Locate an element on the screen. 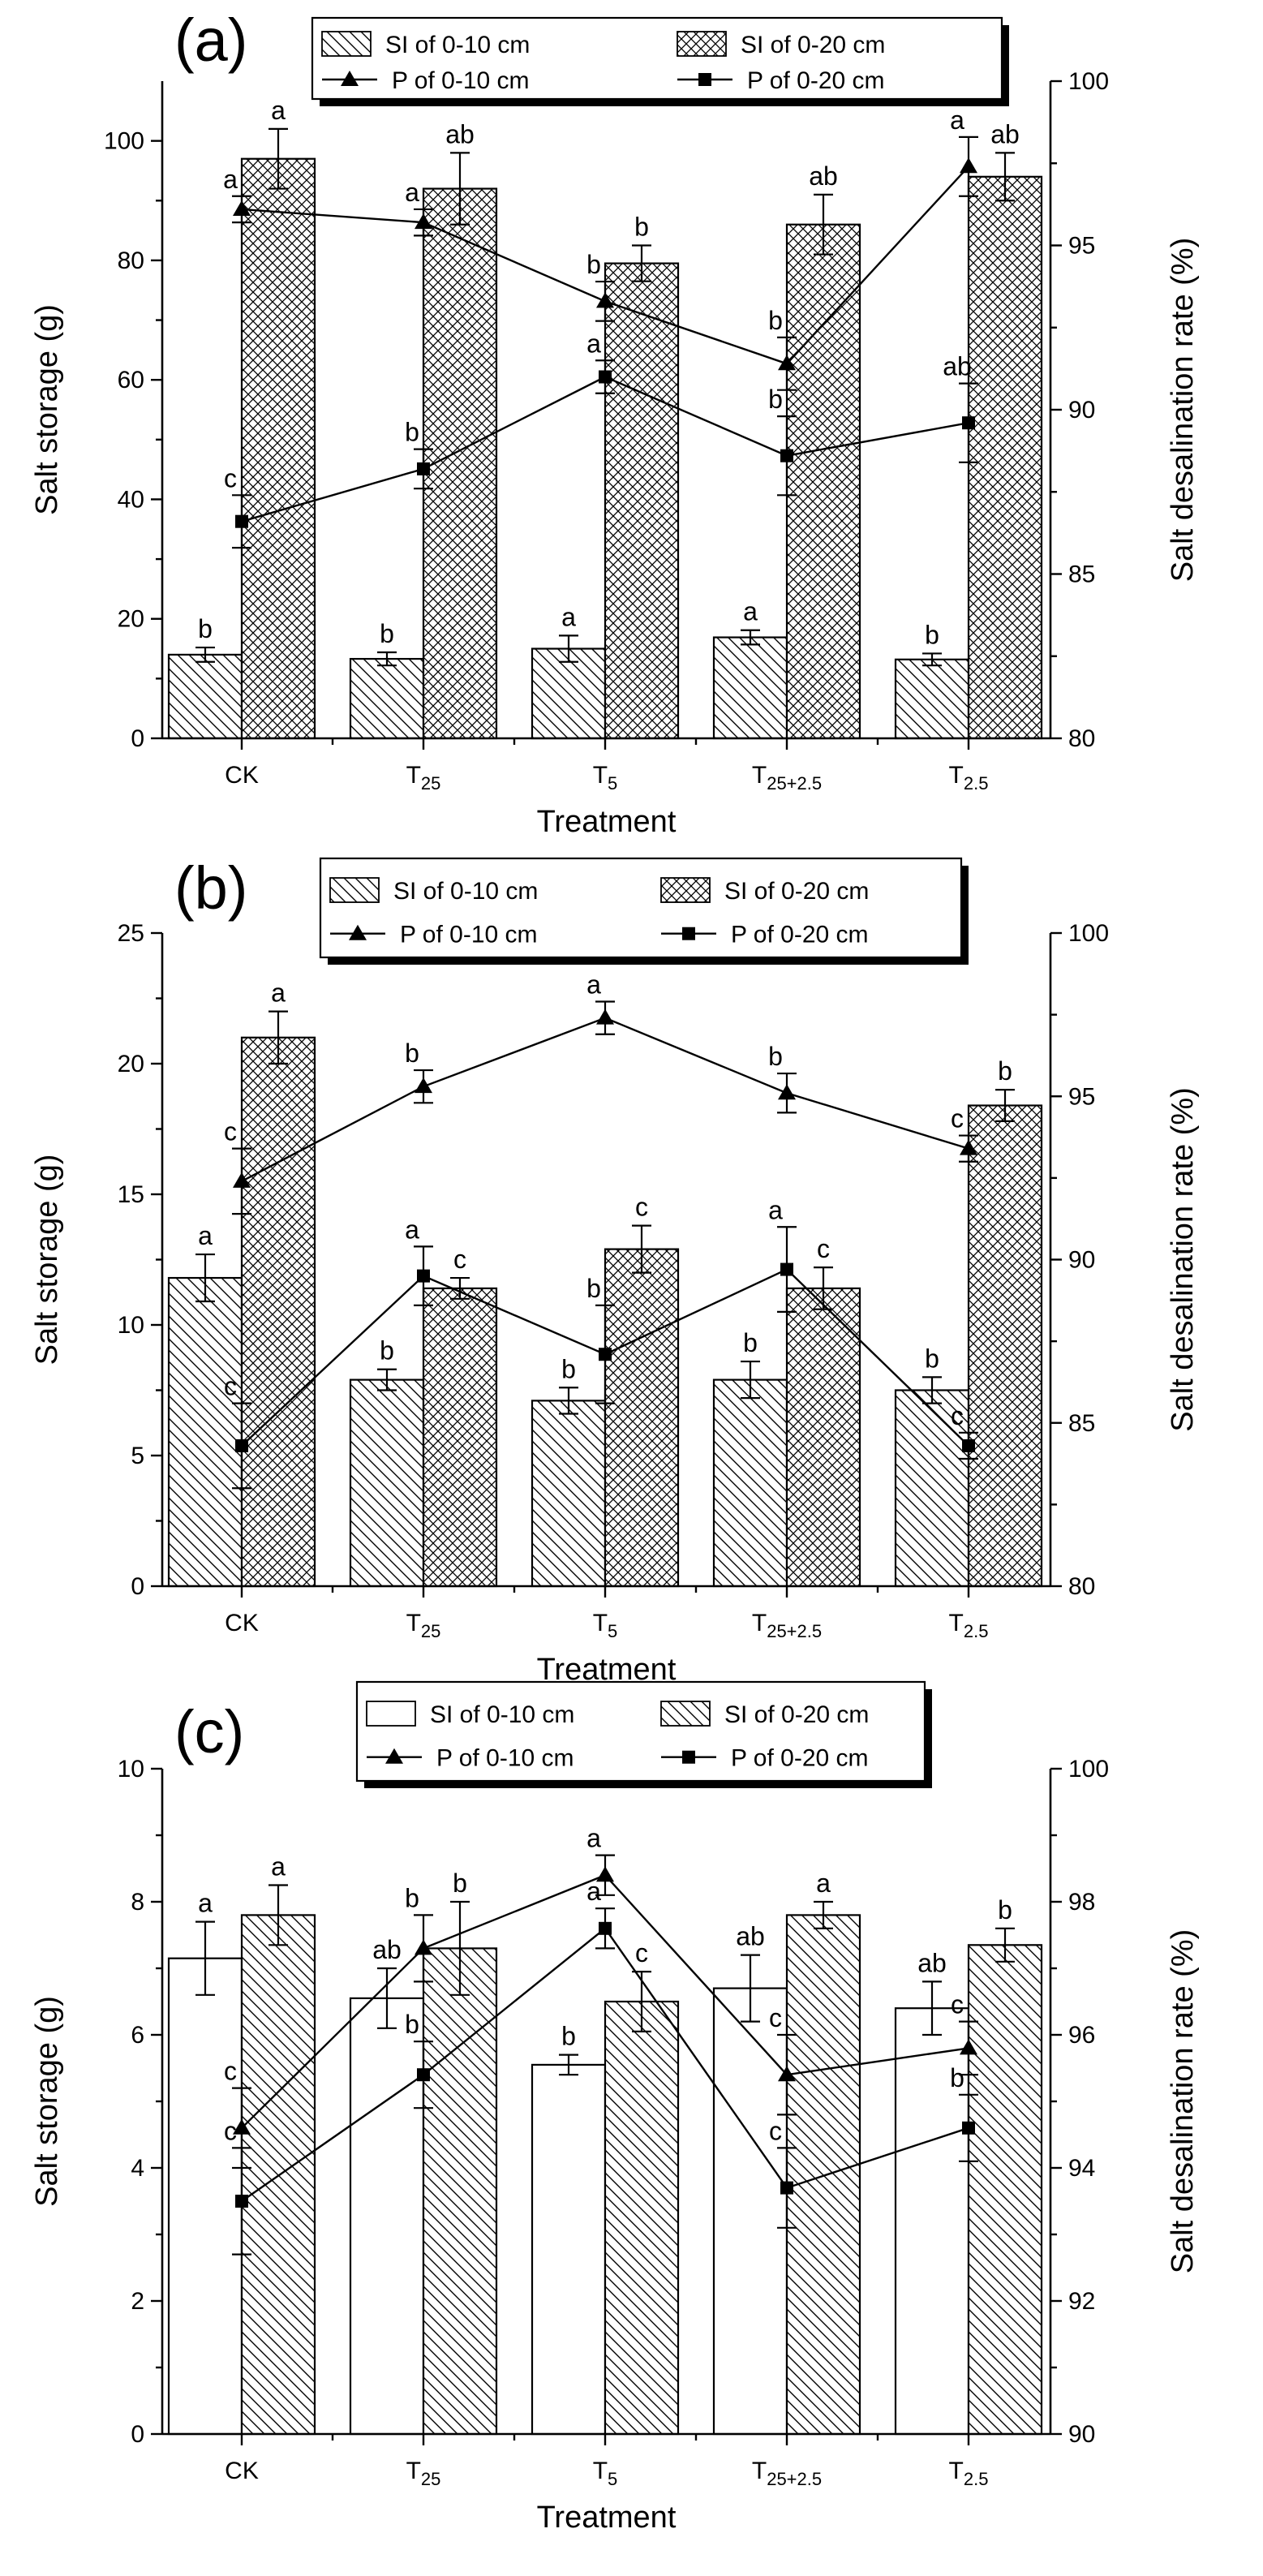 Image resolution: width=1263 pixels, height=2576 pixels. series-line is located at coordinates (605, 1099).